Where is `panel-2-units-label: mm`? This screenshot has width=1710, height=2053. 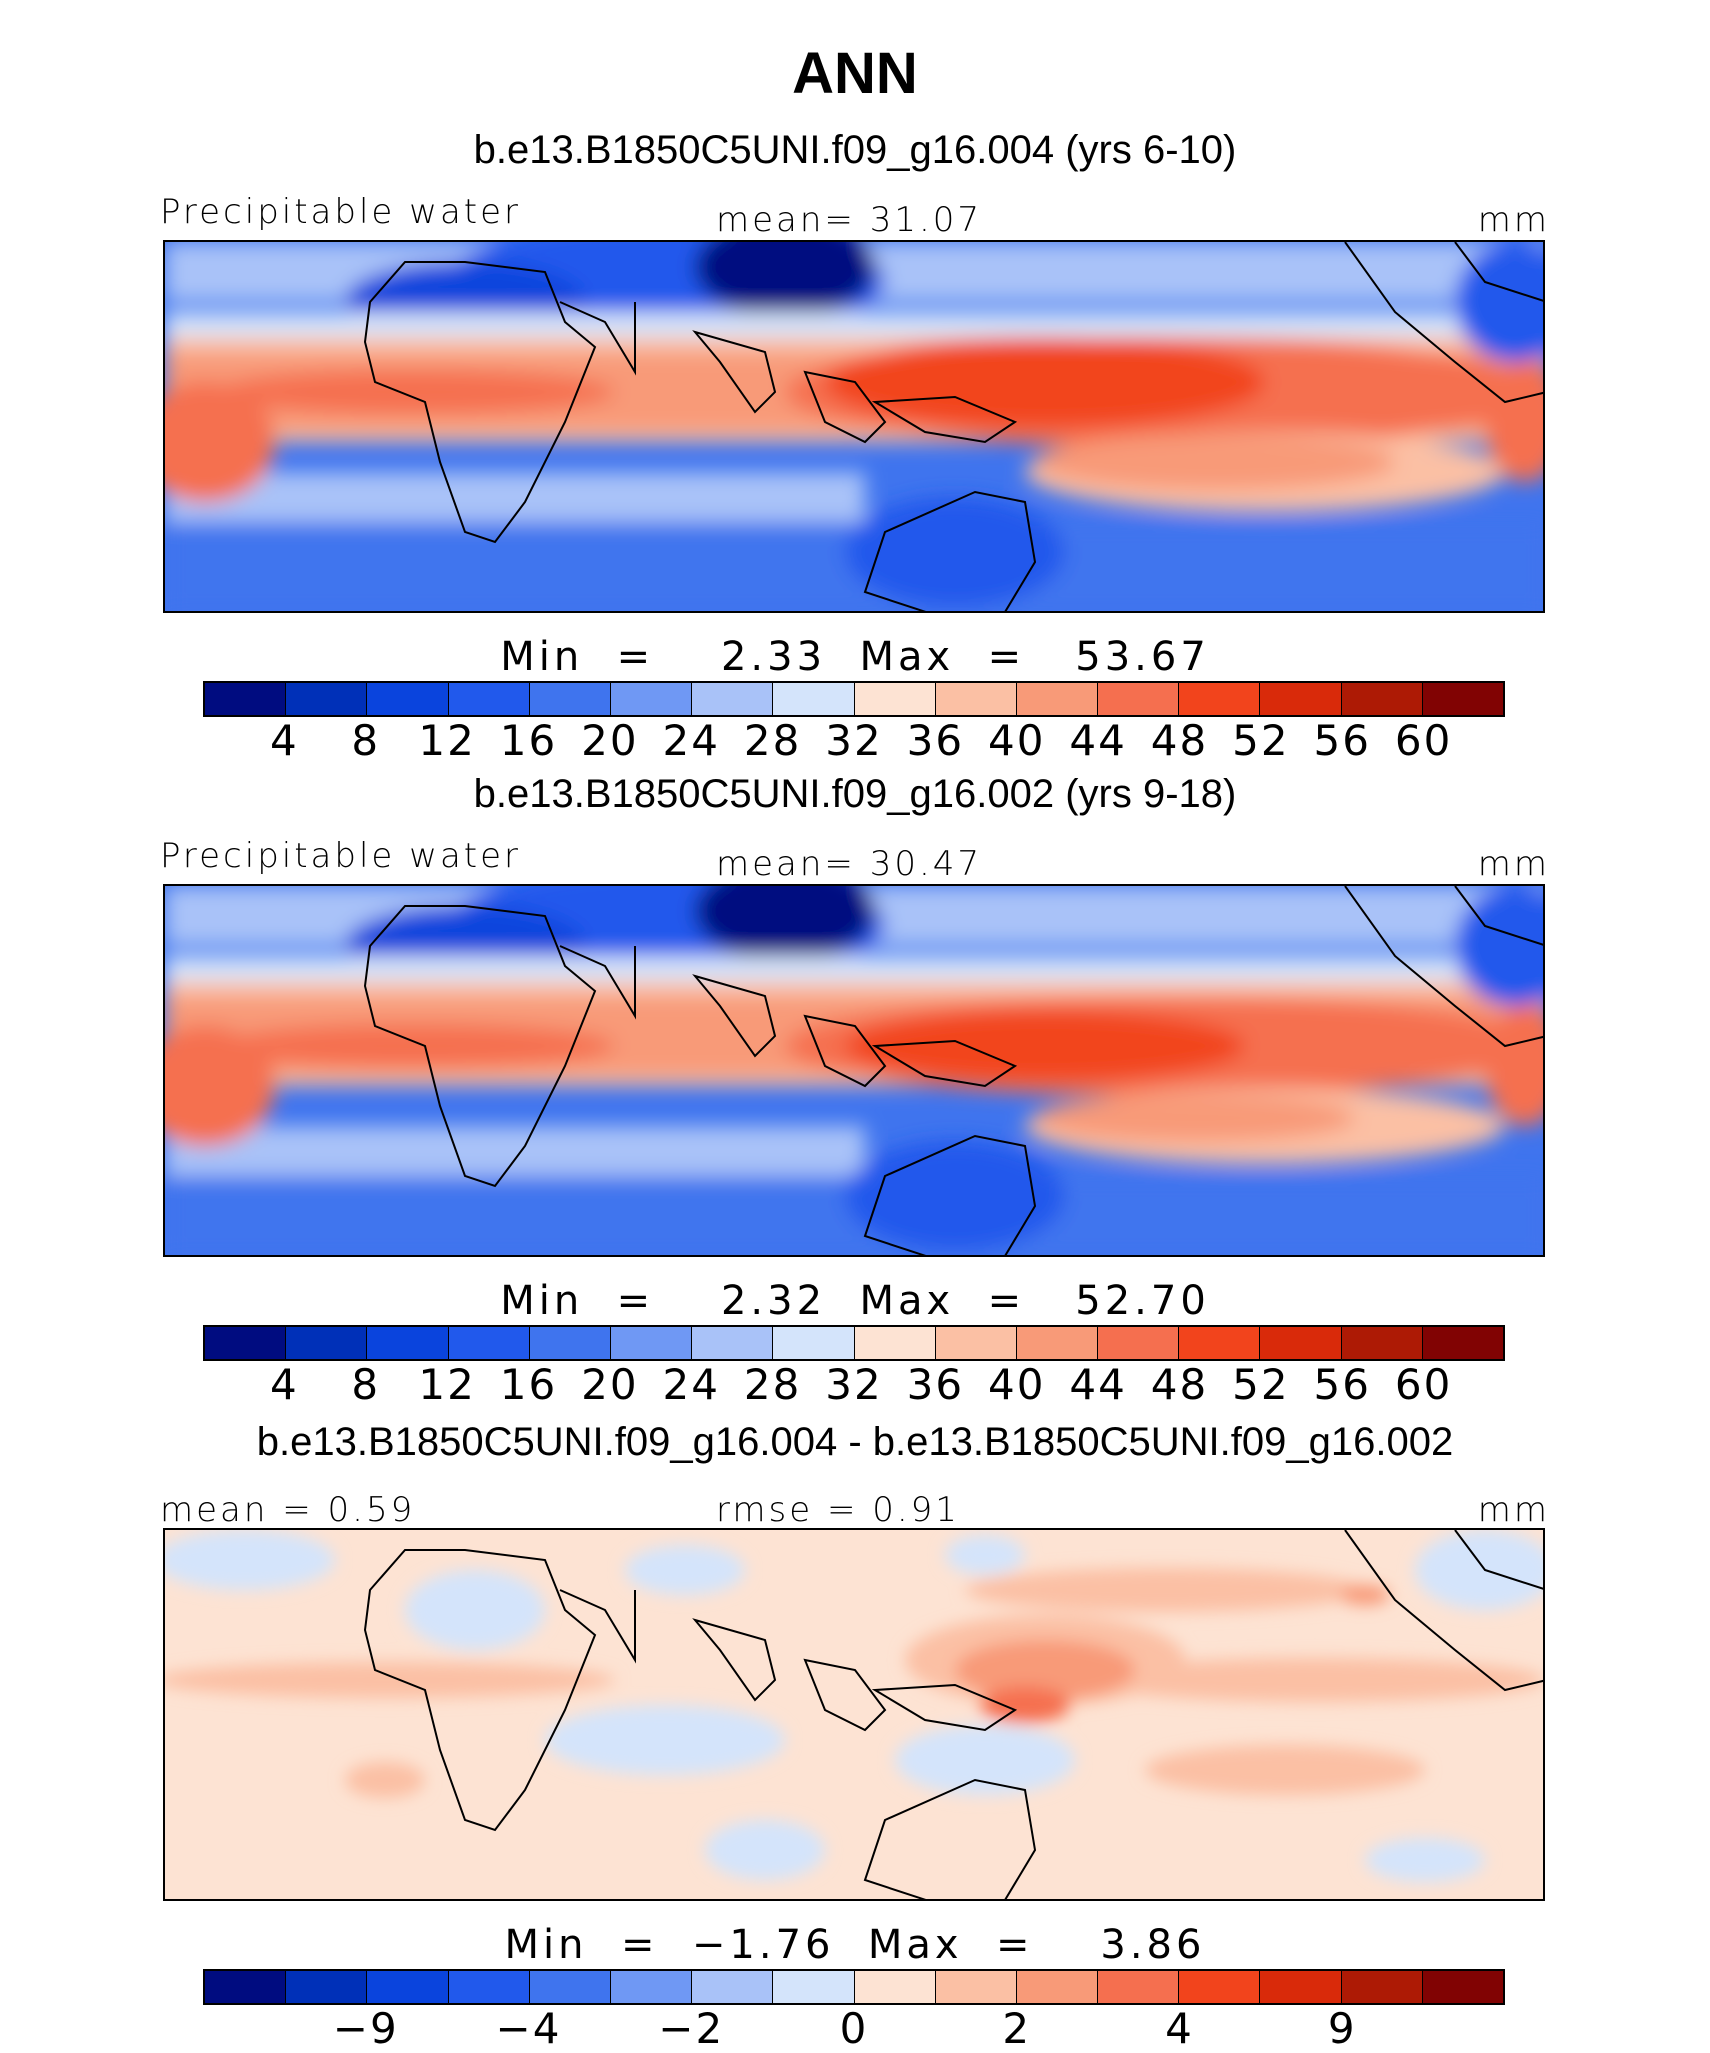 panel-2-units-label: mm is located at coordinates (1513, 864).